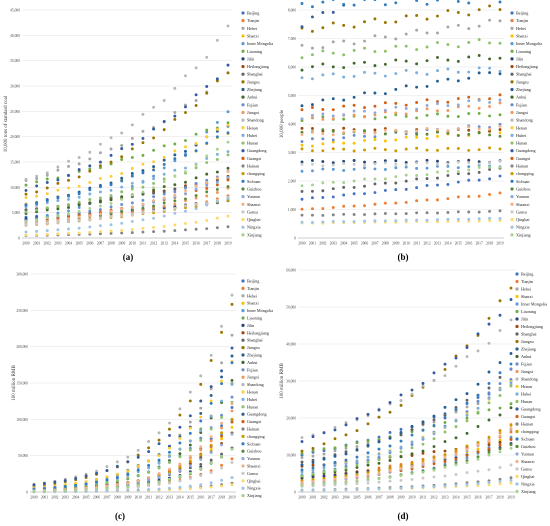  Describe the element at coordinates (282, 123) in the screenshot. I see `y-axis-label: 10,000 people` at that location.